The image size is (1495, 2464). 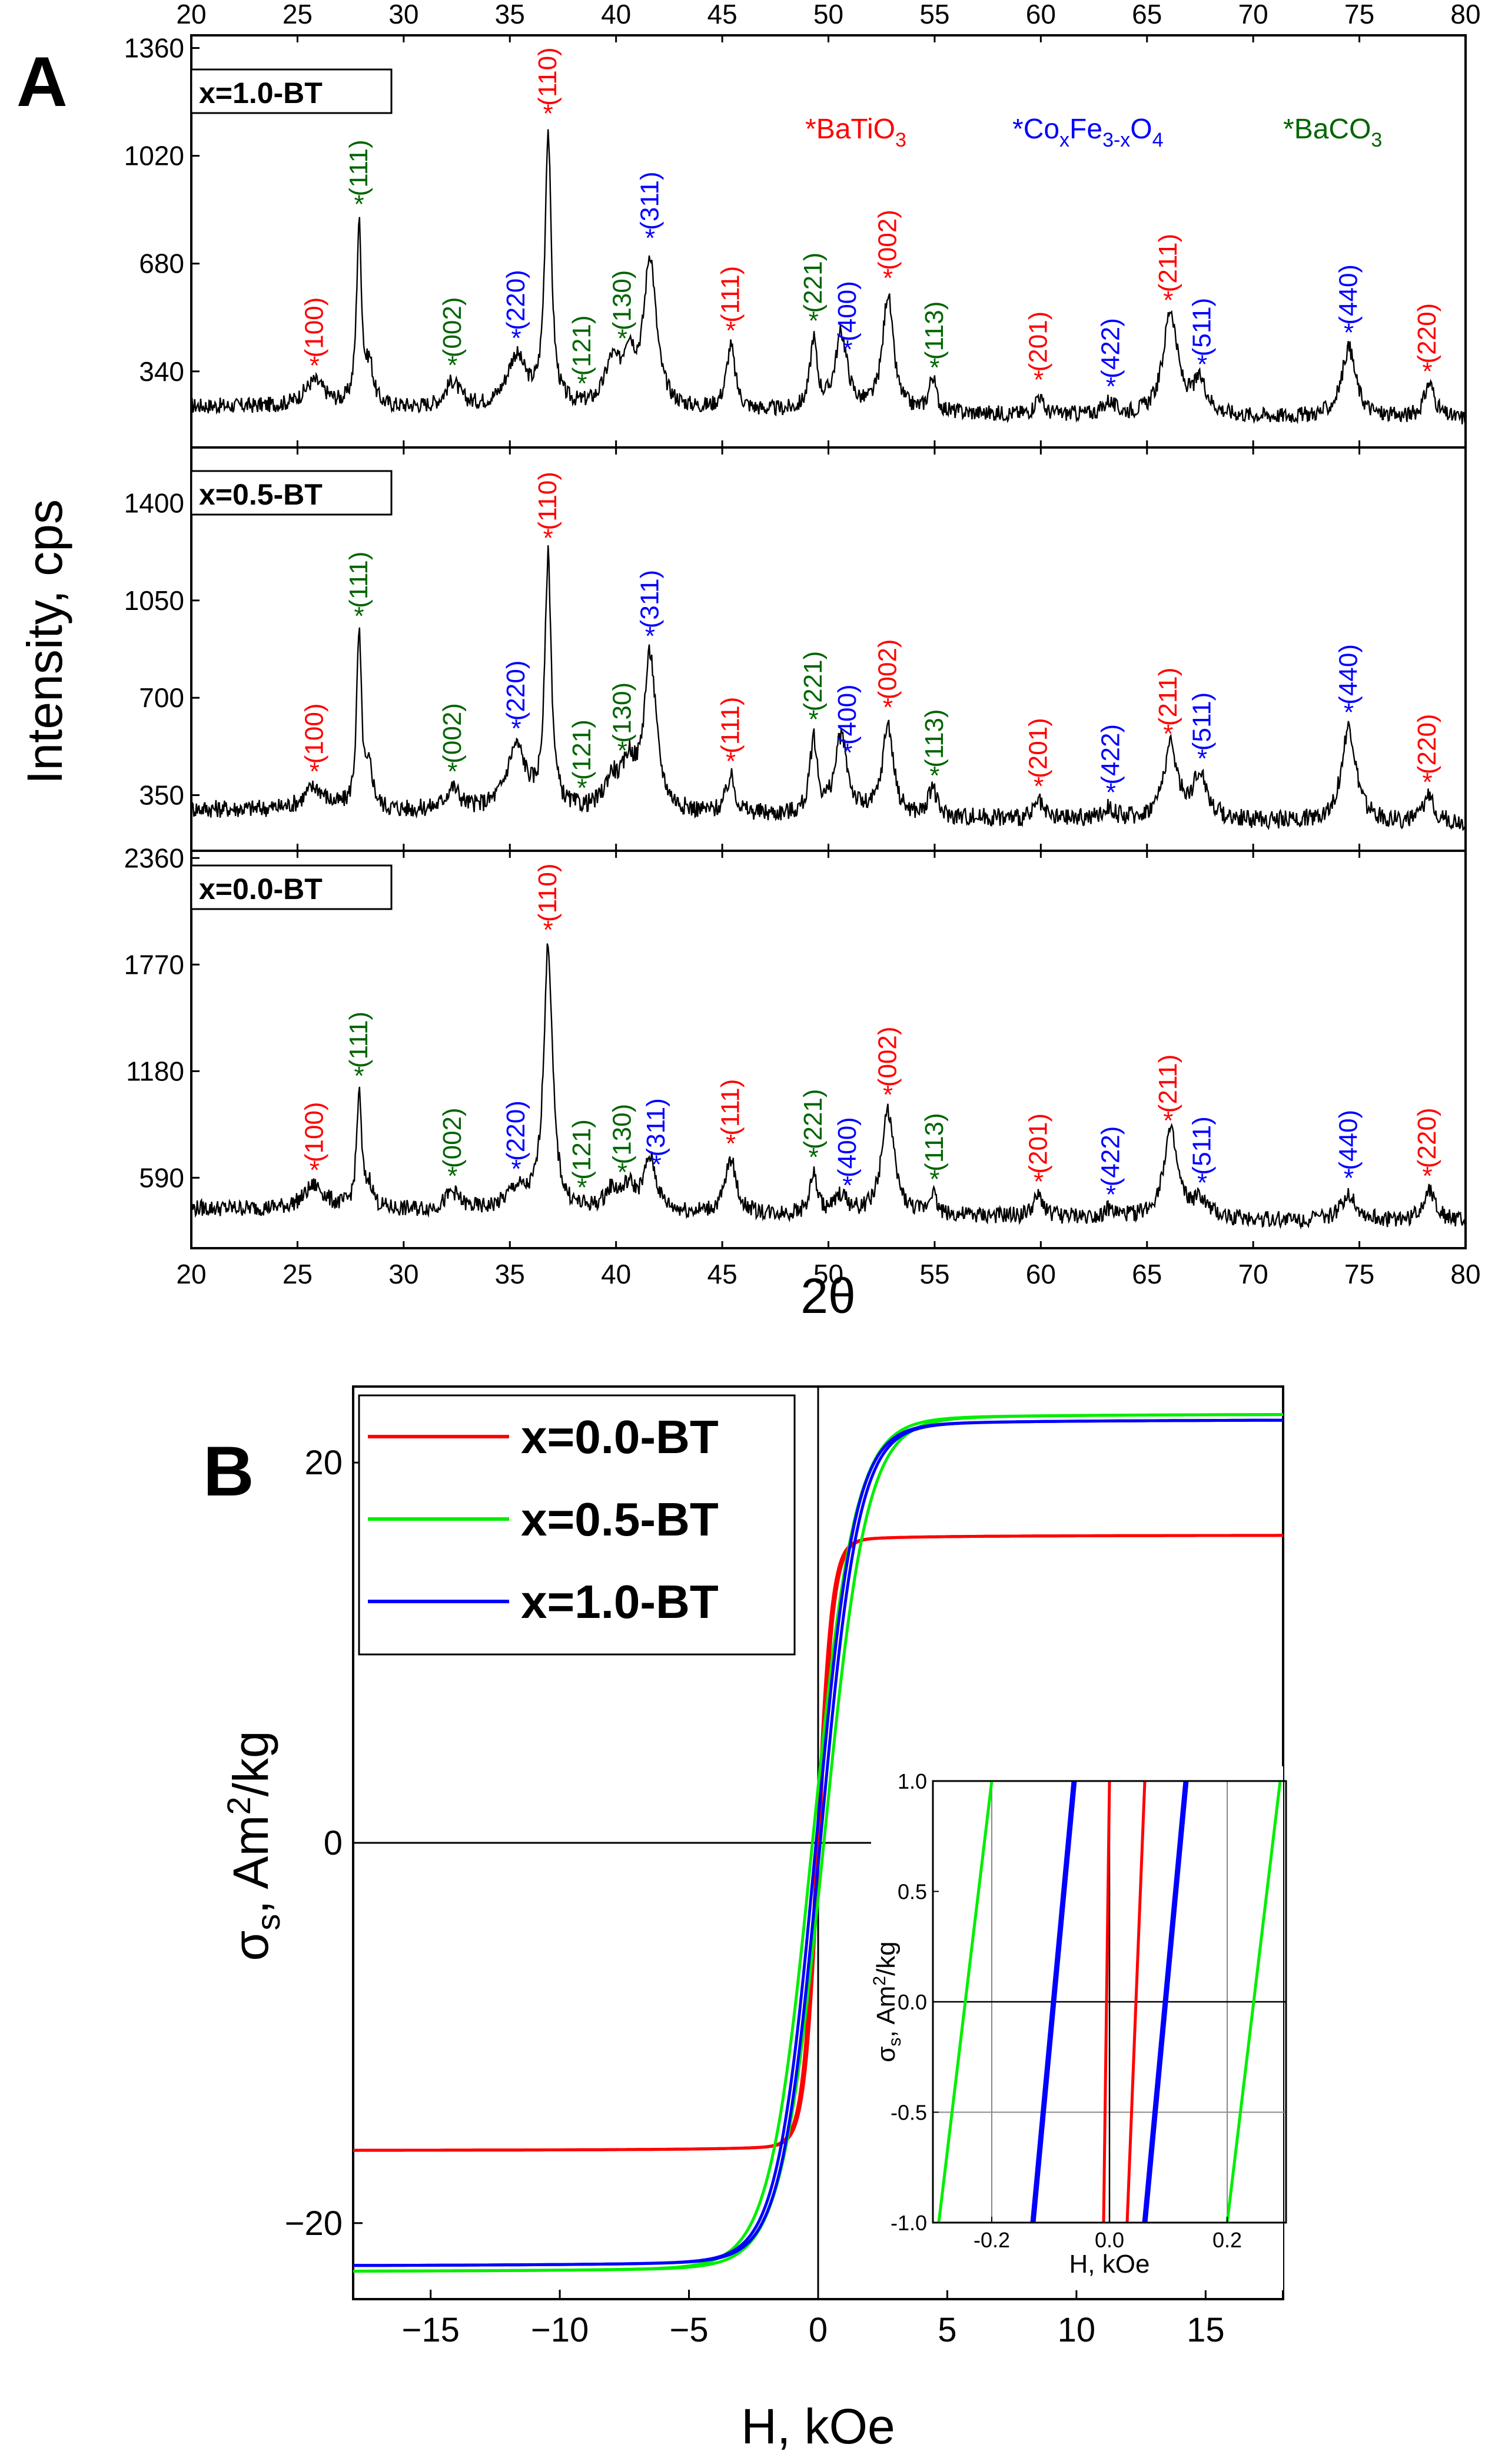 I want to click on peak-annotation: *(110), so click(x=547, y=512).